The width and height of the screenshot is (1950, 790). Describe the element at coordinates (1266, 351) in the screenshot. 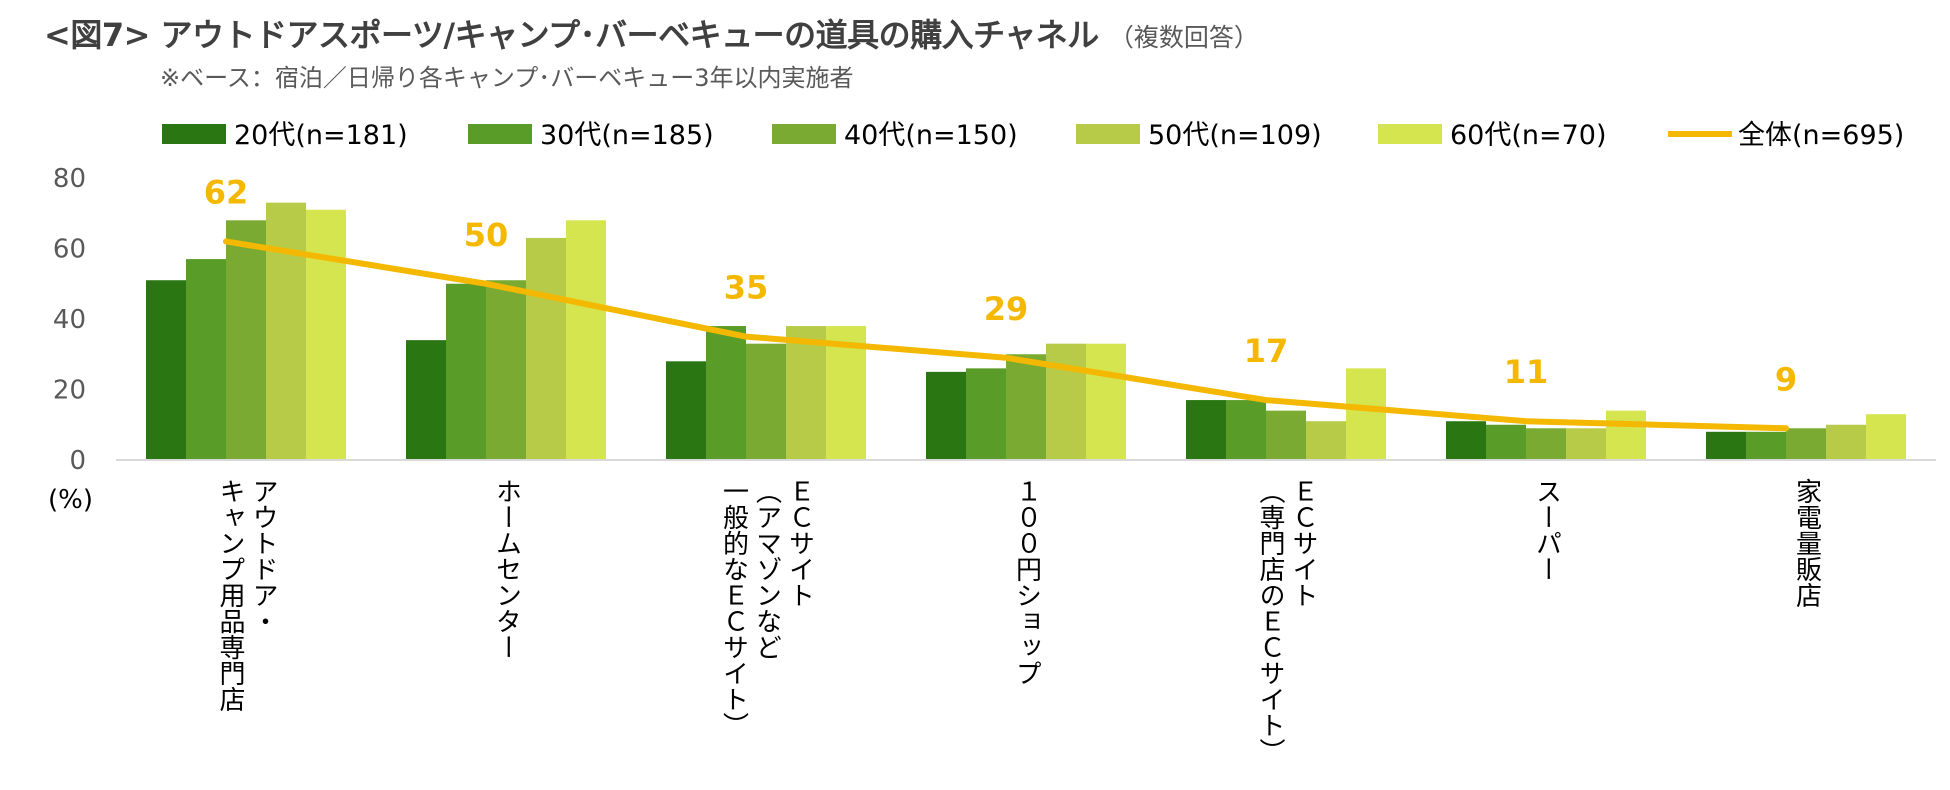

I see `total-data-label: 17` at that location.